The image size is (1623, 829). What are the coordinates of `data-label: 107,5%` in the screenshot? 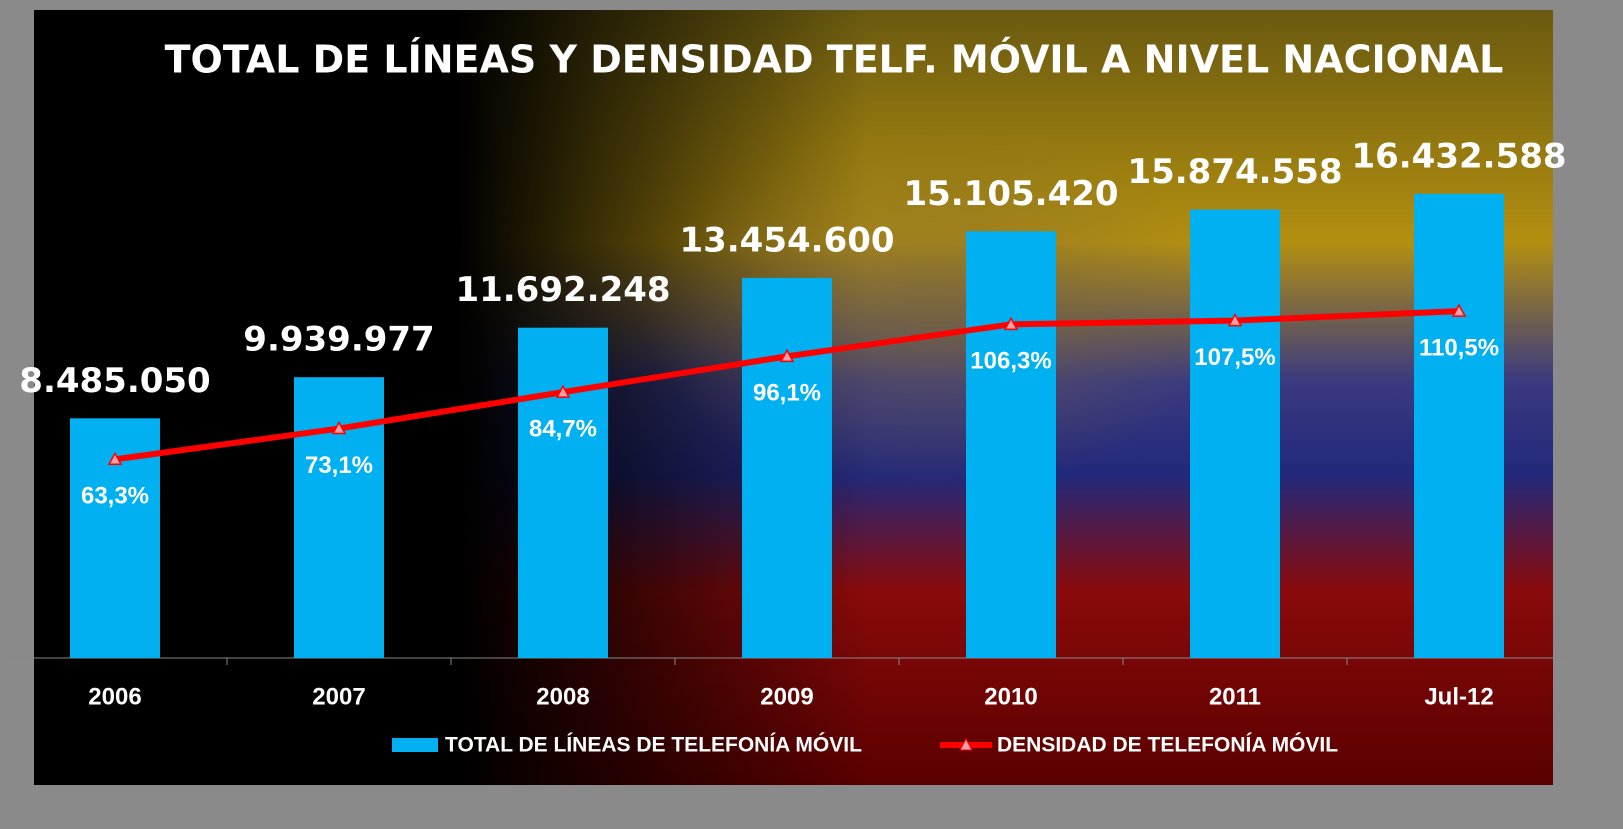 It's located at (1234, 357).